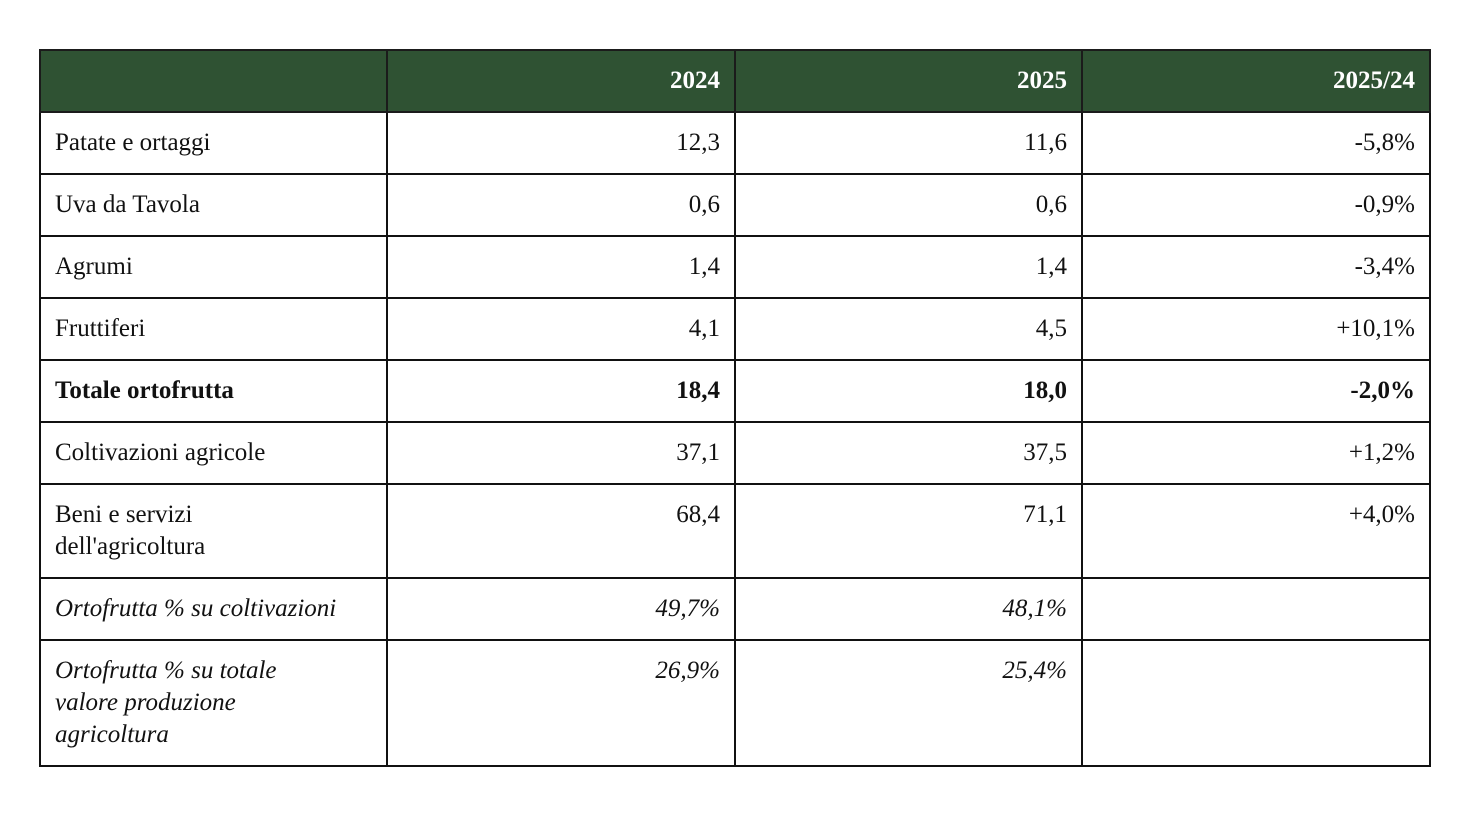  What do you see at coordinates (561, 453) in the screenshot?
I see `value-2024: 37,1` at bounding box center [561, 453].